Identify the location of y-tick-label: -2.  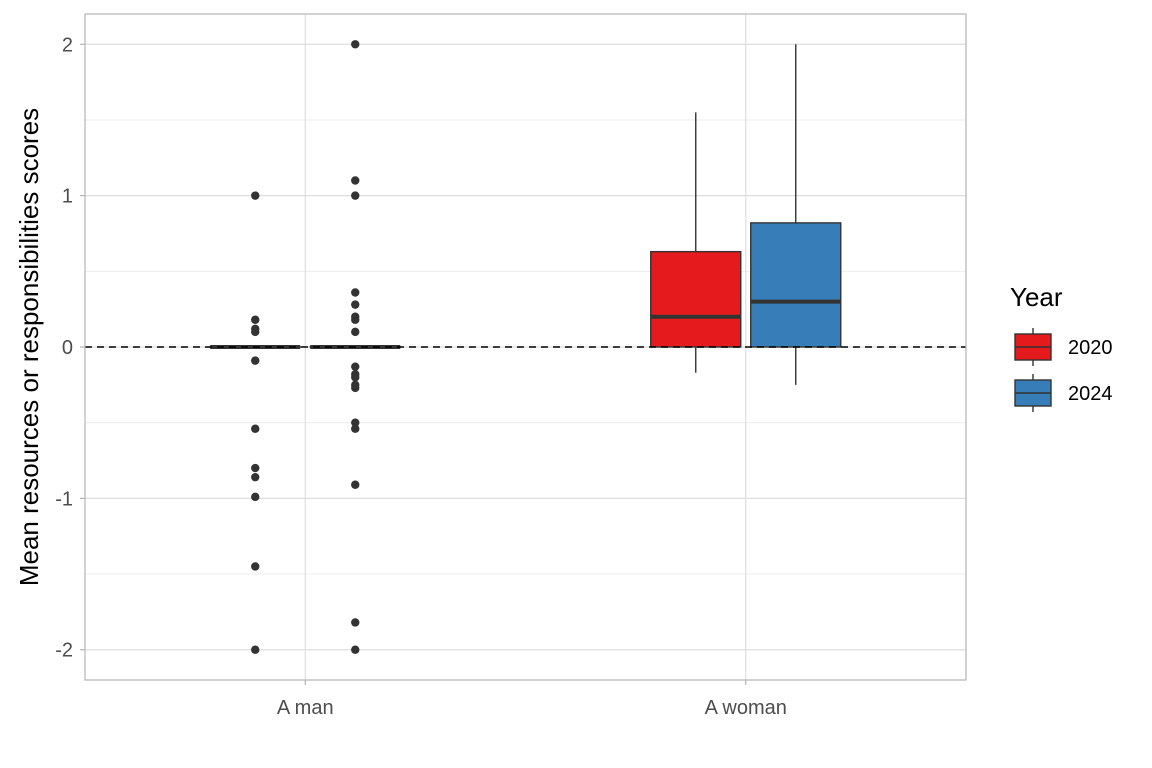
(64, 651).